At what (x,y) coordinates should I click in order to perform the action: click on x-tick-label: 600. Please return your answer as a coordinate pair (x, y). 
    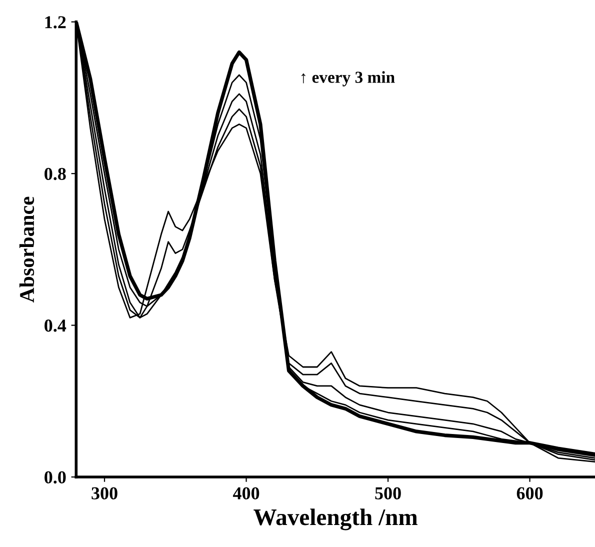
    Looking at the image, I should click on (529, 493).